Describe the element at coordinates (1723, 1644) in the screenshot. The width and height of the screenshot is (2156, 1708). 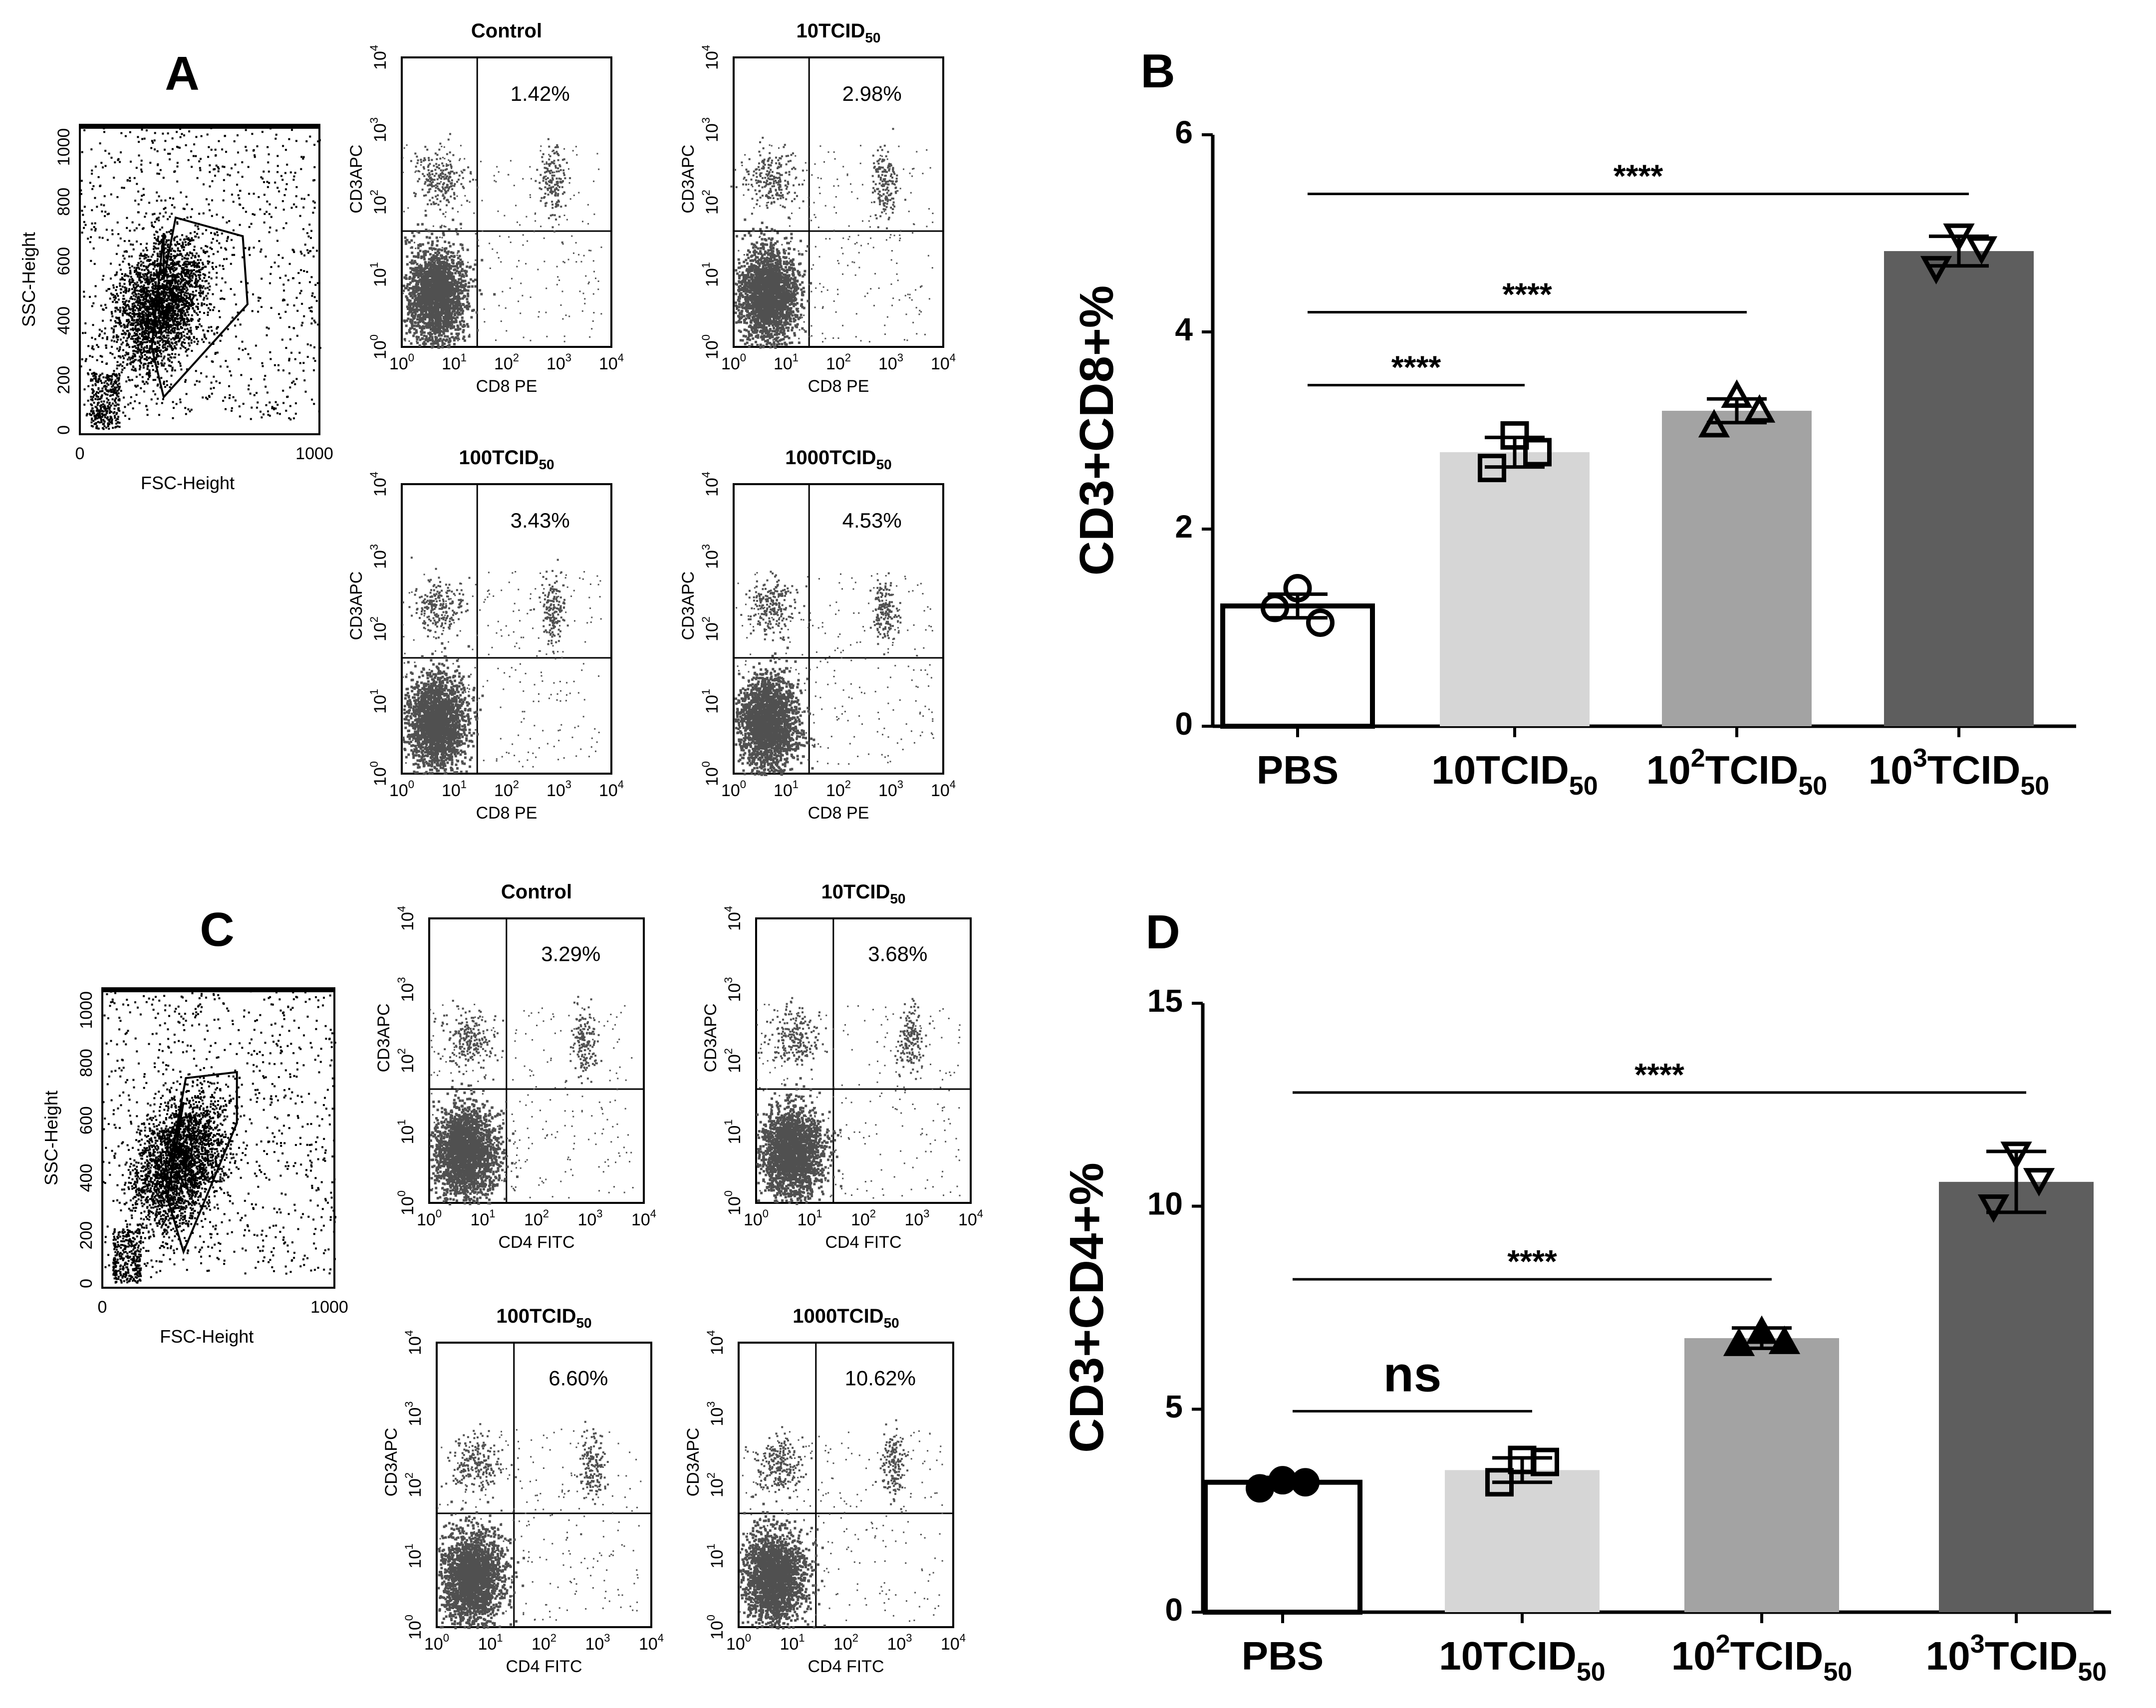
I see `category-sup: 2` at that location.